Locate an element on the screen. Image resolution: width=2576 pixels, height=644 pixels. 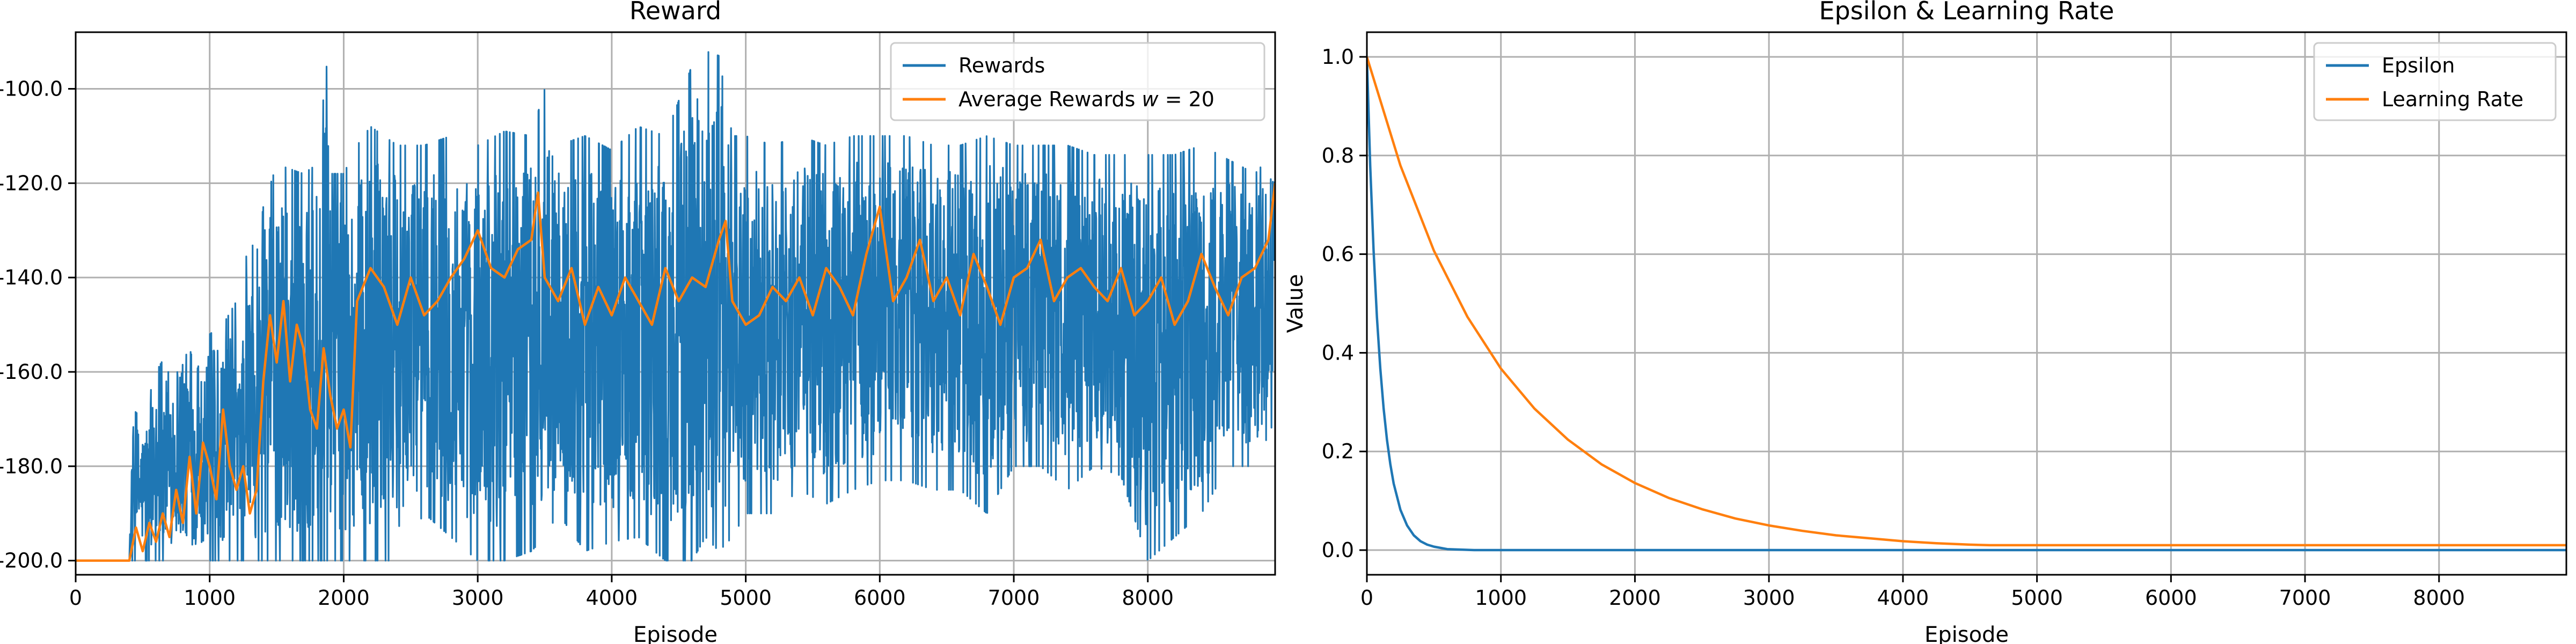
y-tick-label: -120.0 is located at coordinates (31, 183).